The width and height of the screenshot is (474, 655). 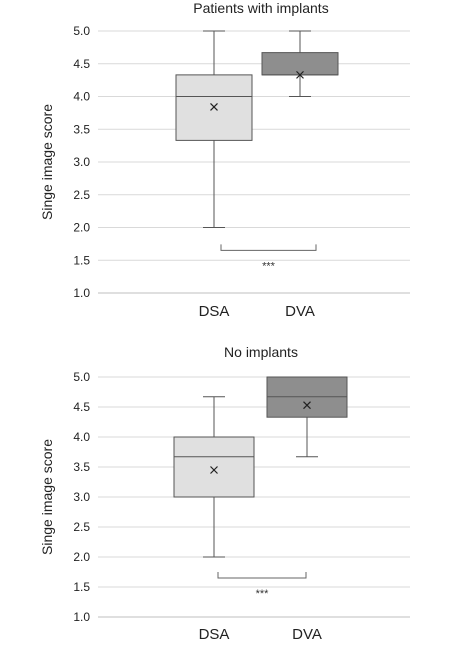 What do you see at coordinates (260, 8) in the screenshot?
I see `chart-title: Patients with implants` at bounding box center [260, 8].